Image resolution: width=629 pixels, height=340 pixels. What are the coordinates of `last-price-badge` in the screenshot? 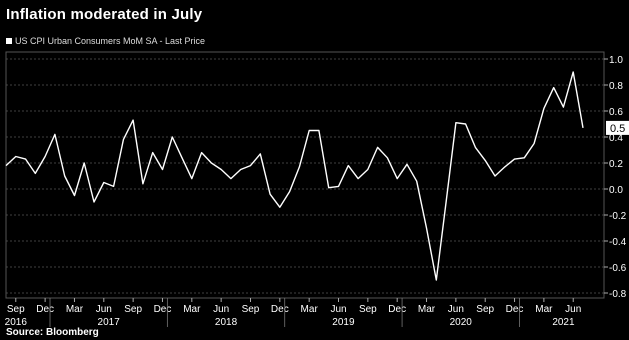 It's located at (617, 127).